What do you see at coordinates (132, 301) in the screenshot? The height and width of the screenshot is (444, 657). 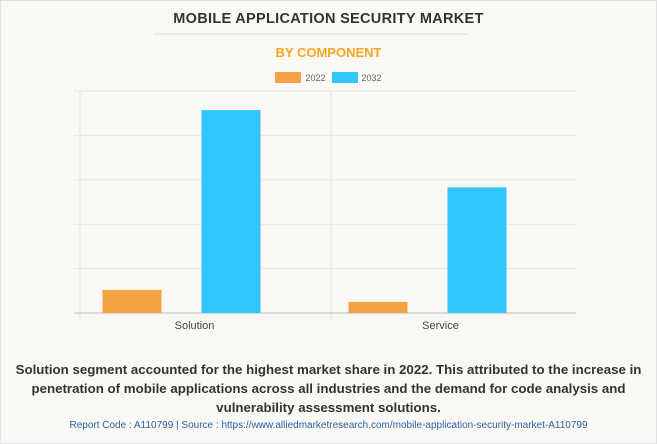 I see `bar-solution-2022` at bounding box center [132, 301].